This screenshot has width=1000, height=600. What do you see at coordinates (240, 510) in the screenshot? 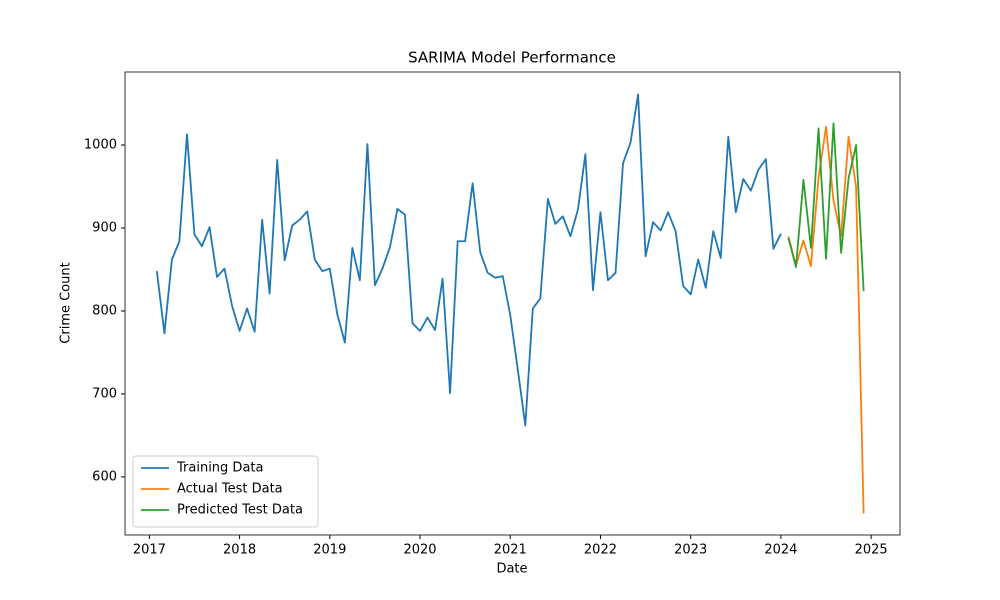
I see `legend-label: Predicted Test Data` at bounding box center [240, 510].